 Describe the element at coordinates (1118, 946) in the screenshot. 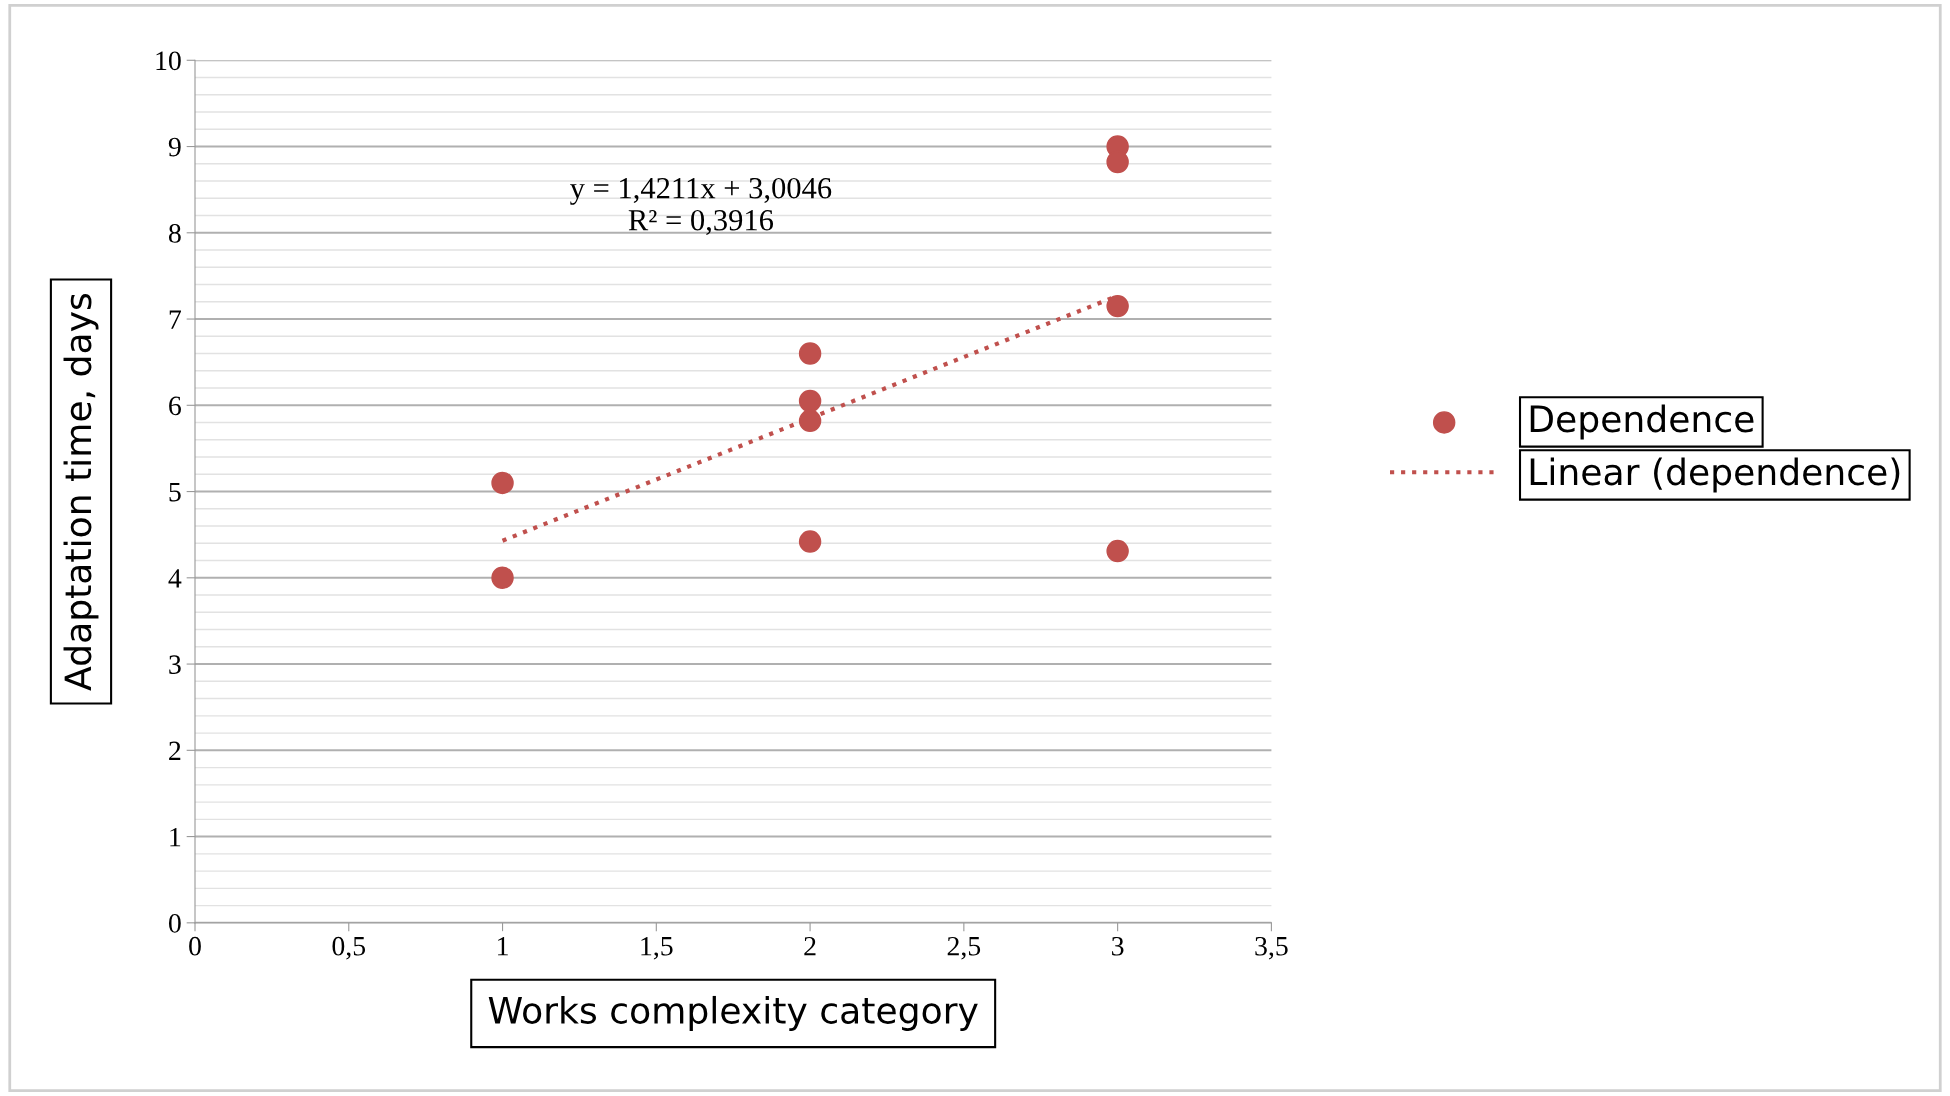

I see `x-tick-label: 3` at that location.